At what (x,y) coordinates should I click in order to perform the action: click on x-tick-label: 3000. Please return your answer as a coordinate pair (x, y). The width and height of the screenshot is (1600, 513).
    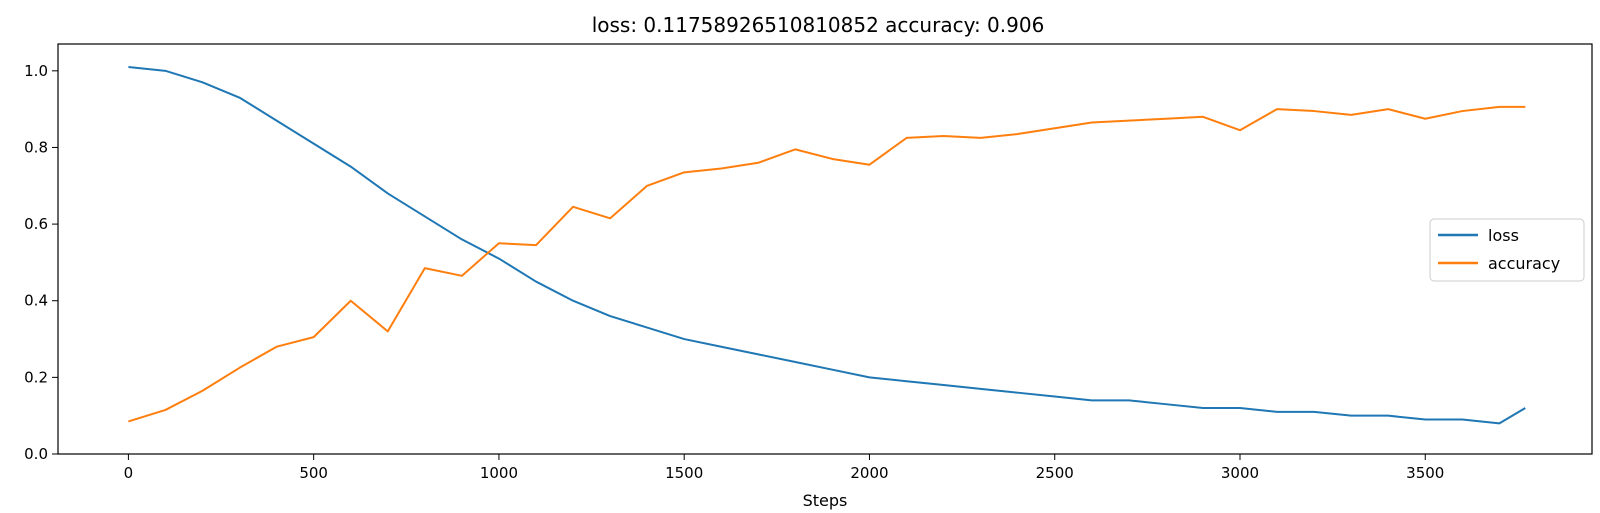
    Looking at the image, I should click on (1240, 473).